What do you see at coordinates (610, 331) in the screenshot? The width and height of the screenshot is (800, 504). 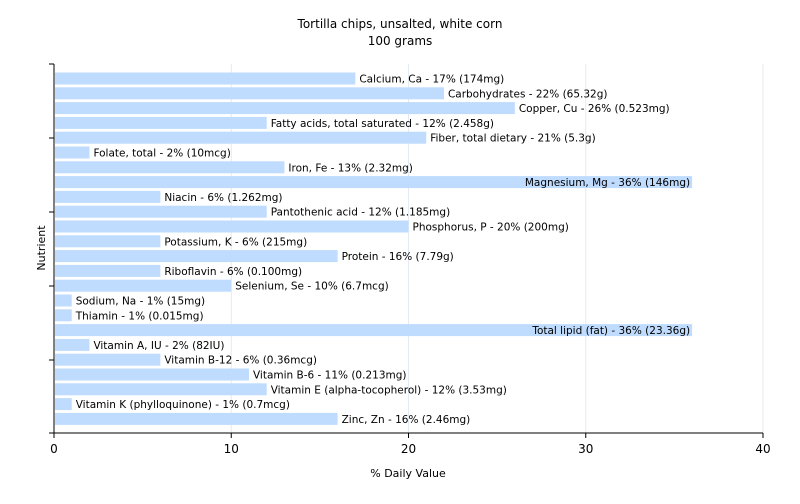 I see `bar-label: Total lipid (fat) - 36% (23.36g)` at bounding box center [610, 331].